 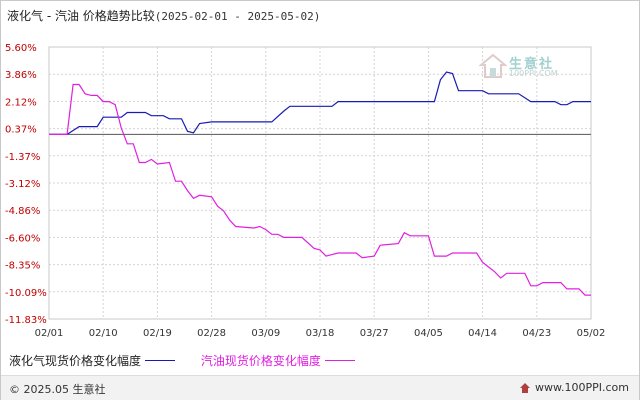 I want to click on x-tick-label: 03/27, so click(x=374, y=333).